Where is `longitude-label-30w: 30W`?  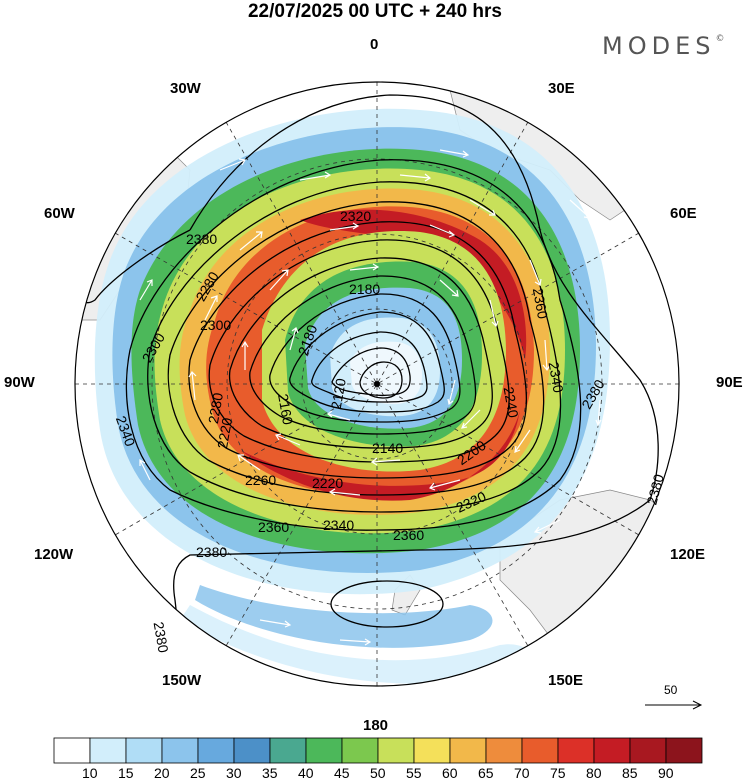 longitude-label-30w: 30W is located at coordinates (185, 88).